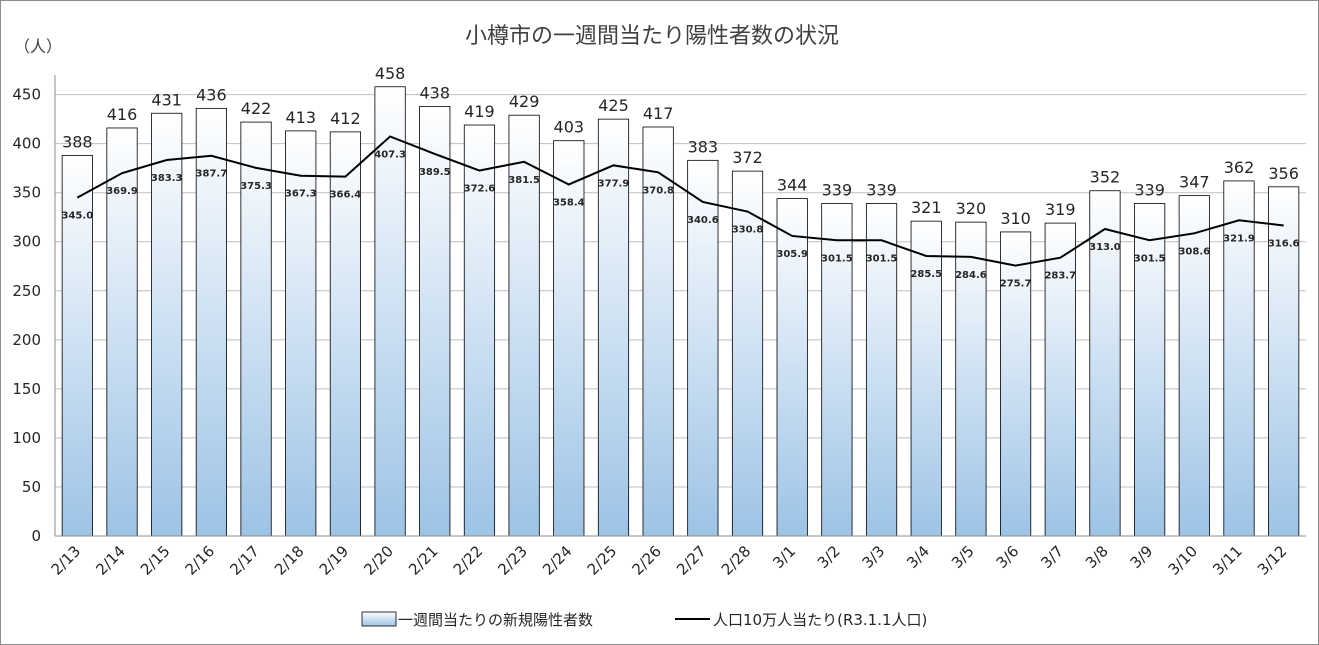 The image size is (1319, 645). What do you see at coordinates (122, 114) in the screenshot?
I see `bar-value-label: 416` at bounding box center [122, 114].